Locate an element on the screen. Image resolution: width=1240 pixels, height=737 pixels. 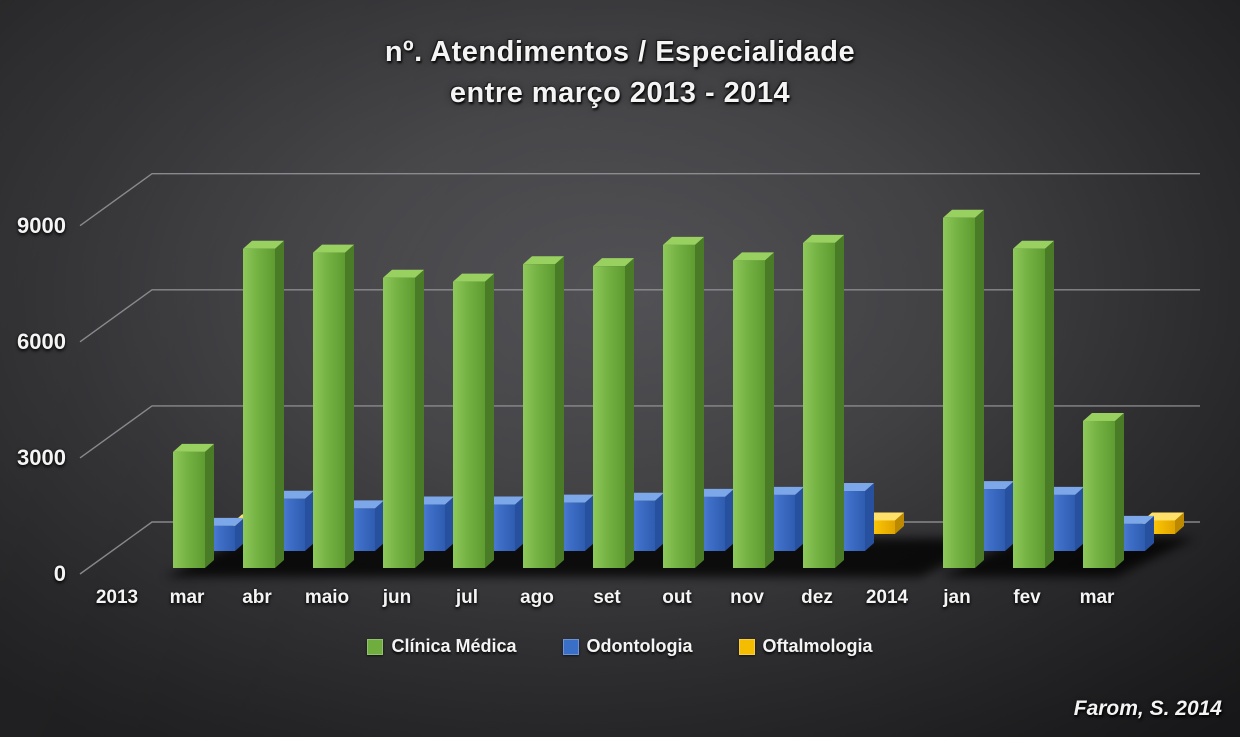
x-tick-label-nov-9: nov is located at coordinates (747, 597).